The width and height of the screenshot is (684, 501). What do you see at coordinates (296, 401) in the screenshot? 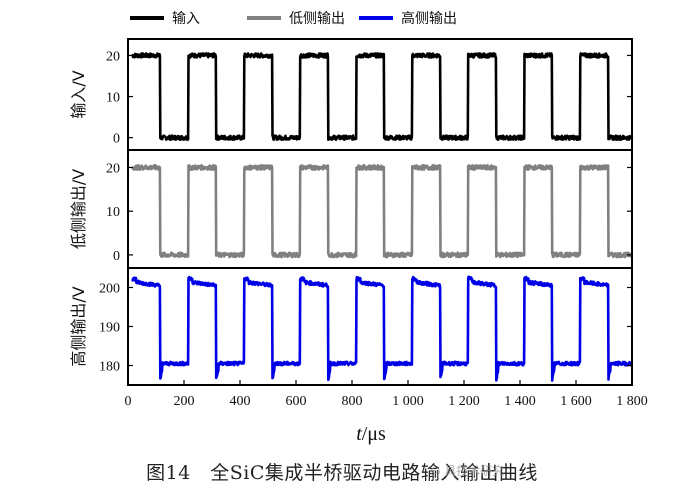
I see `x-tick-label: 600` at bounding box center [296, 401].